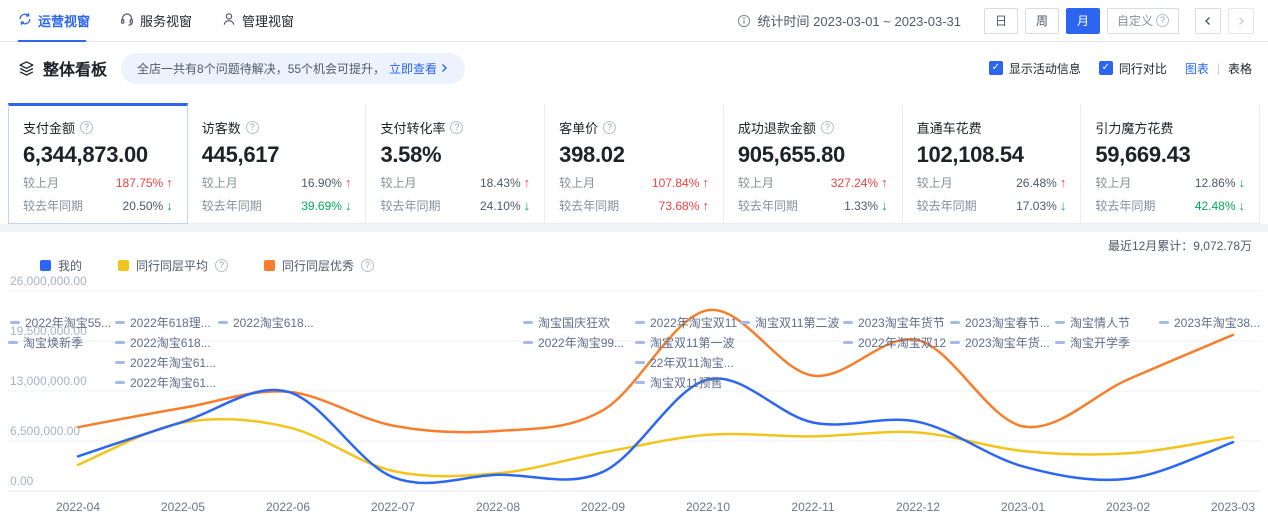 The image size is (1268, 531). Describe the element at coordinates (455, 163) in the screenshot. I see `kpi-card: 支付转化率 3.58% 较上月 18.43%↑ 较去年同期 24.10%↓` at that location.